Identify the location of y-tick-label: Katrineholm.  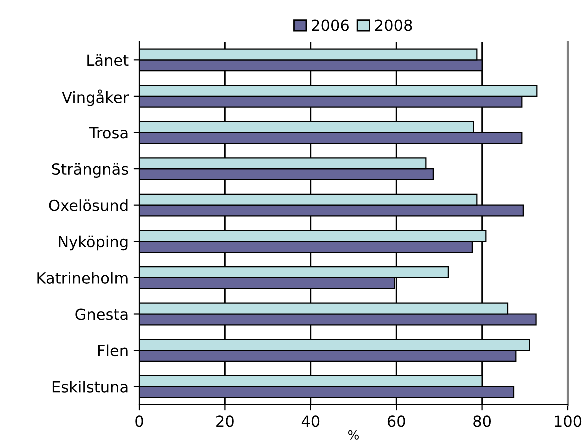
(83, 278).